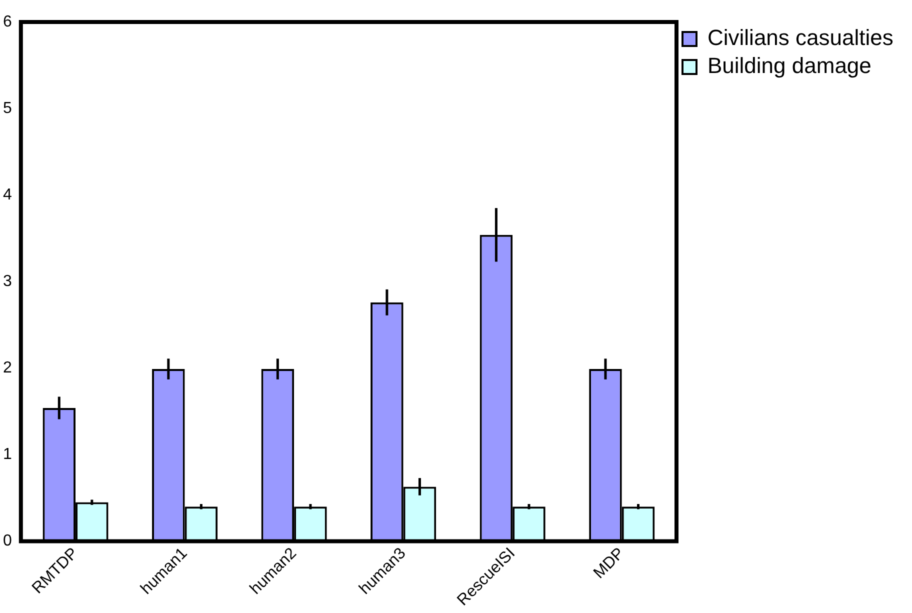 This screenshot has width=912, height=613. I want to click on y-tick-label: 4, so click(7, 195).